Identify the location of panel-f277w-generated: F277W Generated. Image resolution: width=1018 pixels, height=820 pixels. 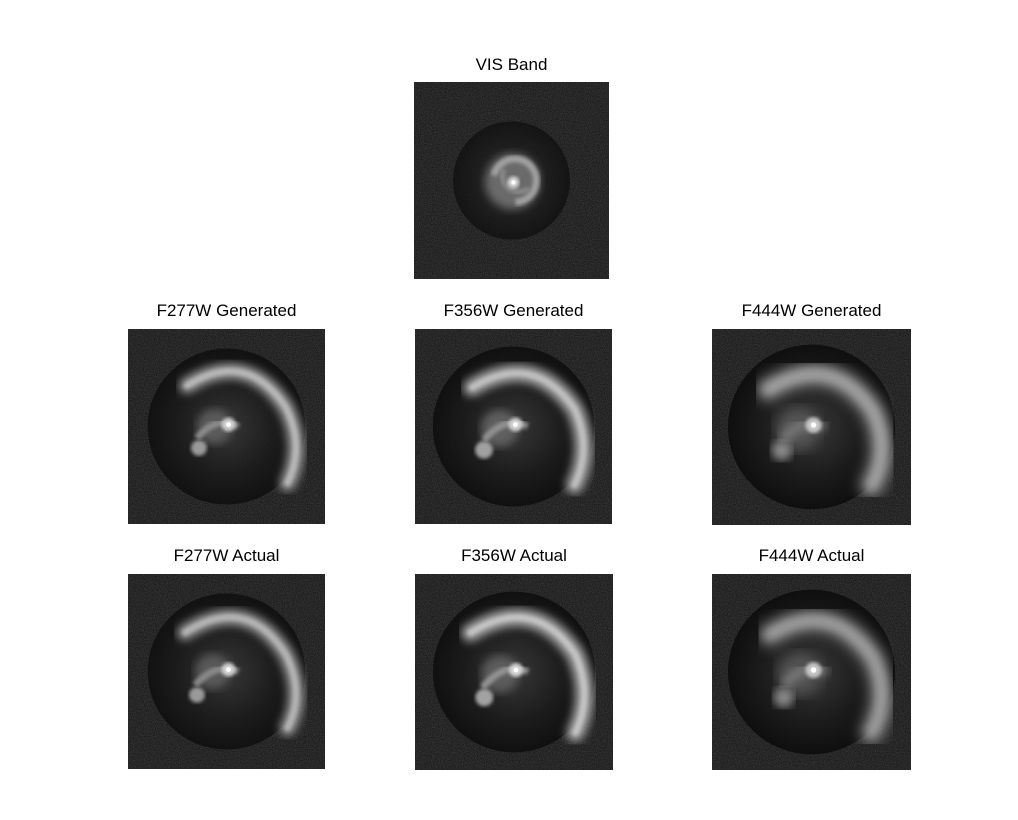
(226, 412).